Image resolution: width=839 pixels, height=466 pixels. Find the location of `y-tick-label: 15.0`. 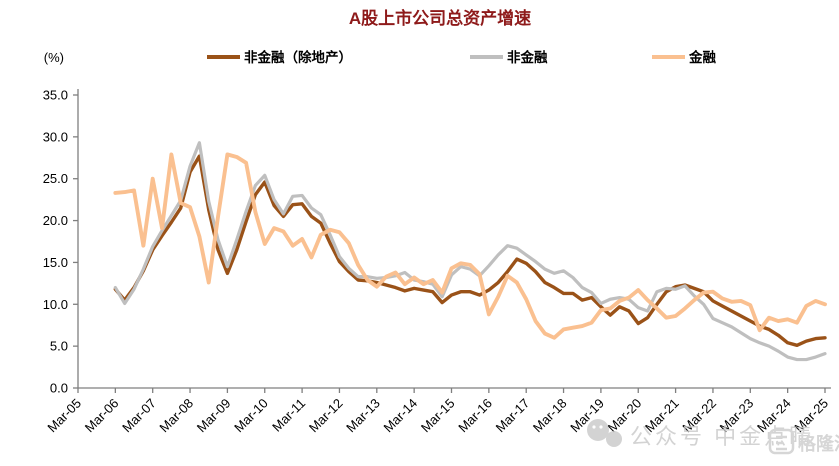

y-tick-label: 15.0 is located at coordinates (55, 262).